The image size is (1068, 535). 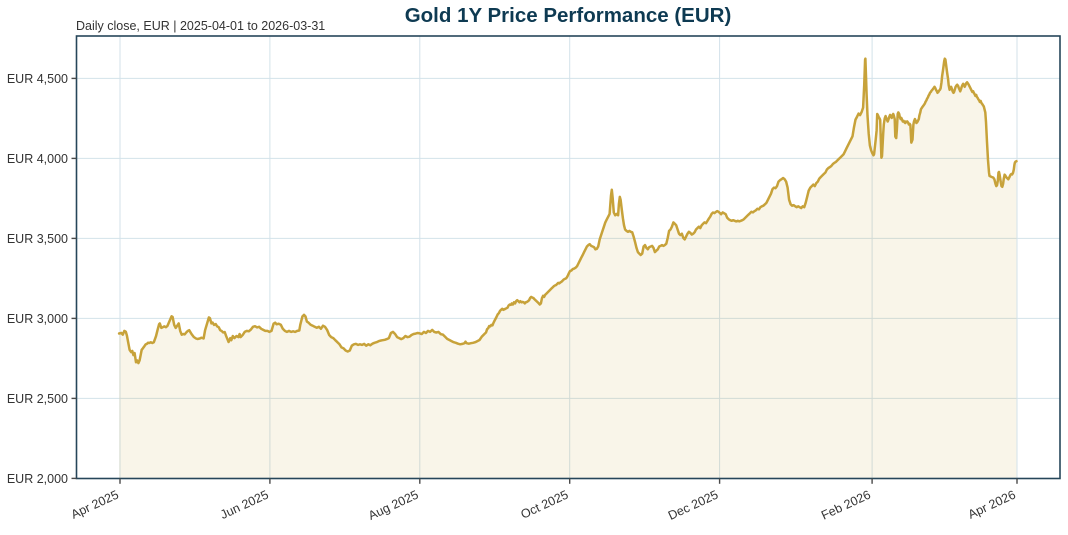 I want to click on svg-text:Gold 1Y Price Performance (EUR: Gold 1Y Price Performance (EUR), so click(x=568, y=15).